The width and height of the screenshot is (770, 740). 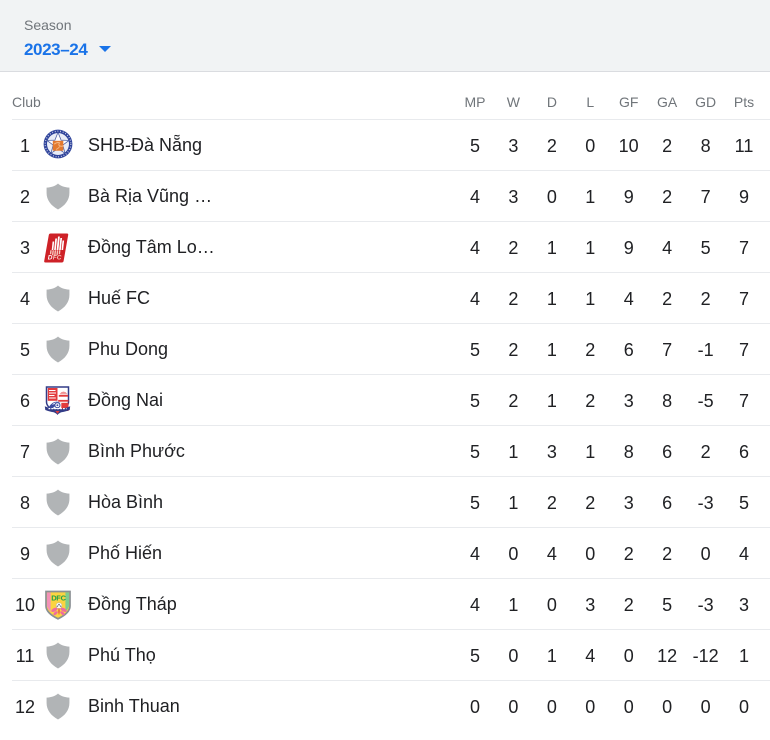 What do you see at coordinates (57, 257) in the screenshot?
I see `svg-text: FC` at bounding box center [57, 257].